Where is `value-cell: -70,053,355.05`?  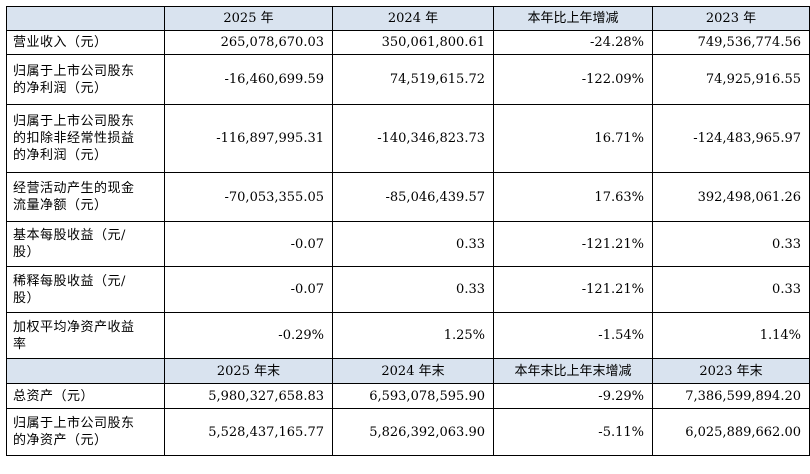
value-cell: -70,053,355.05 is located at coordinates (248, 197).